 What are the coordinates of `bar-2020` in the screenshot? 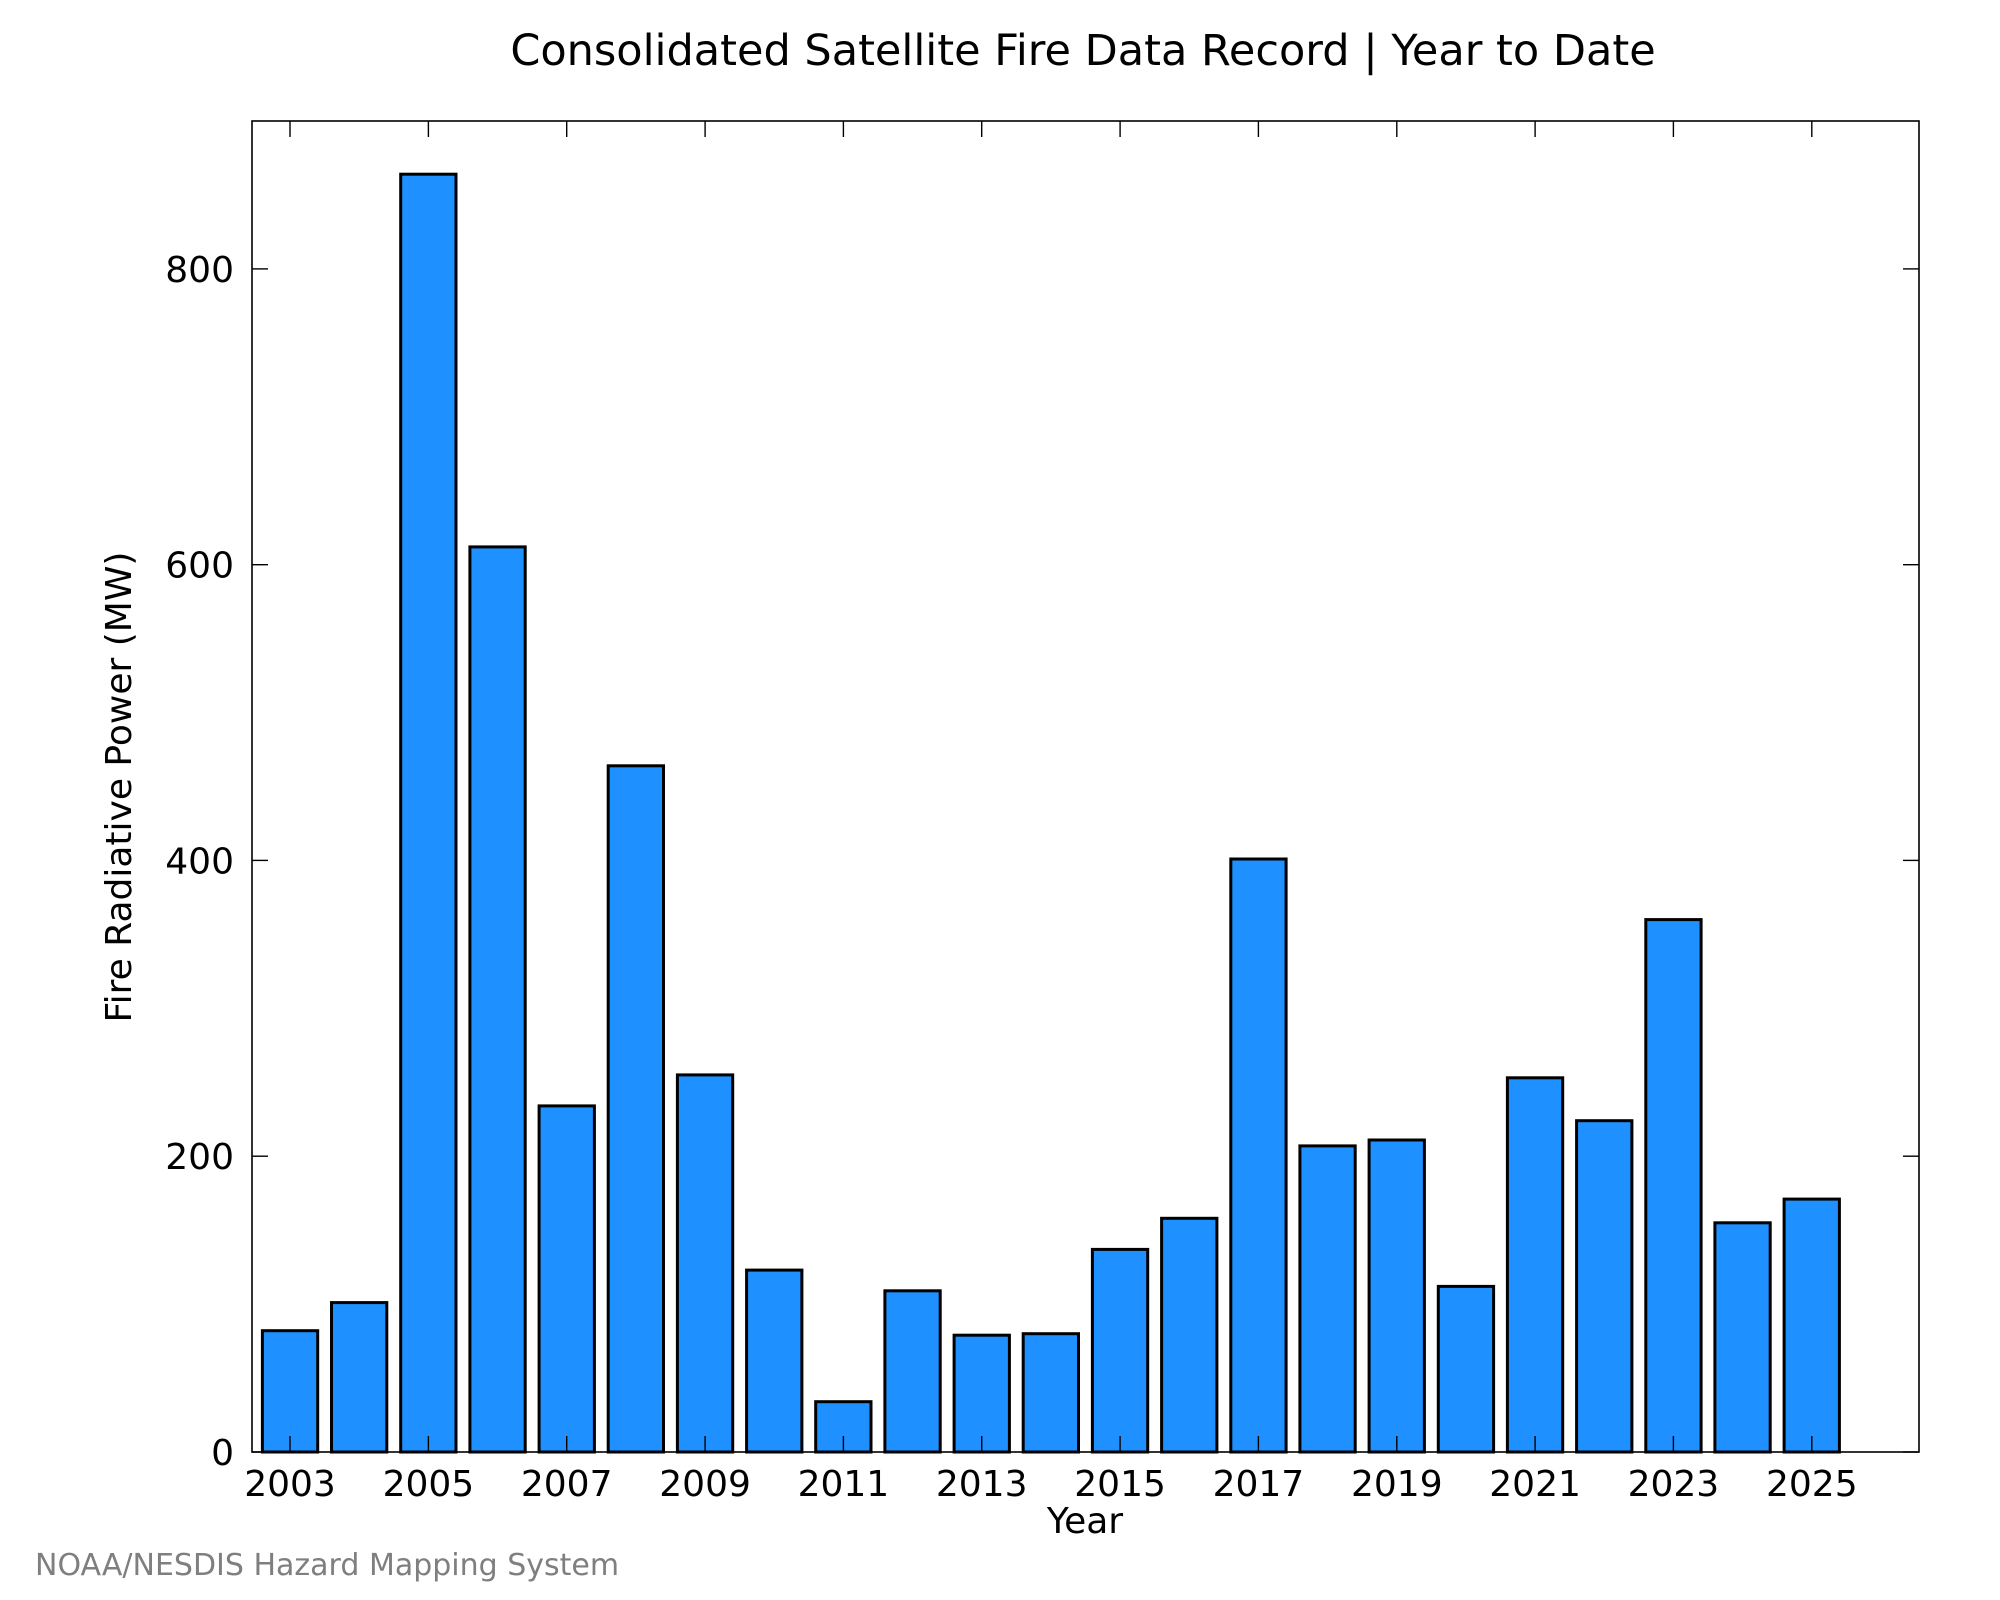 It's located at (1466, 1369).